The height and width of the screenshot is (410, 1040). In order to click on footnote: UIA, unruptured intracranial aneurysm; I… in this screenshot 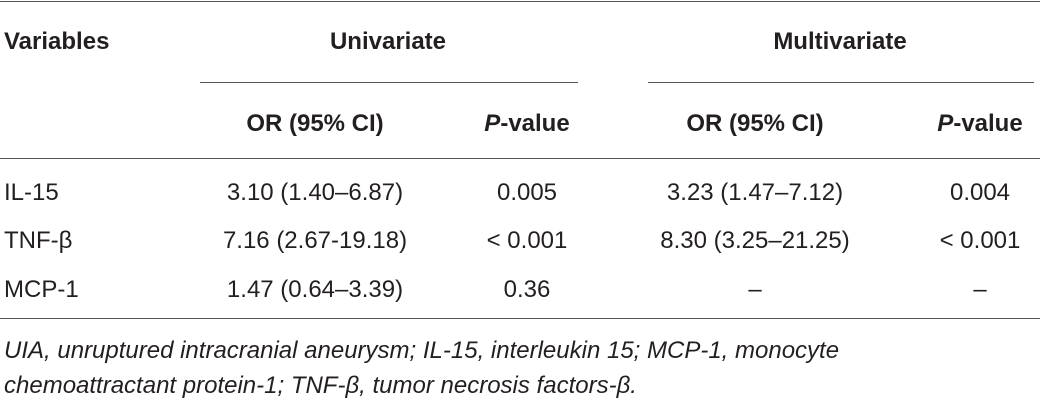, I will do `click(422, 350)`.